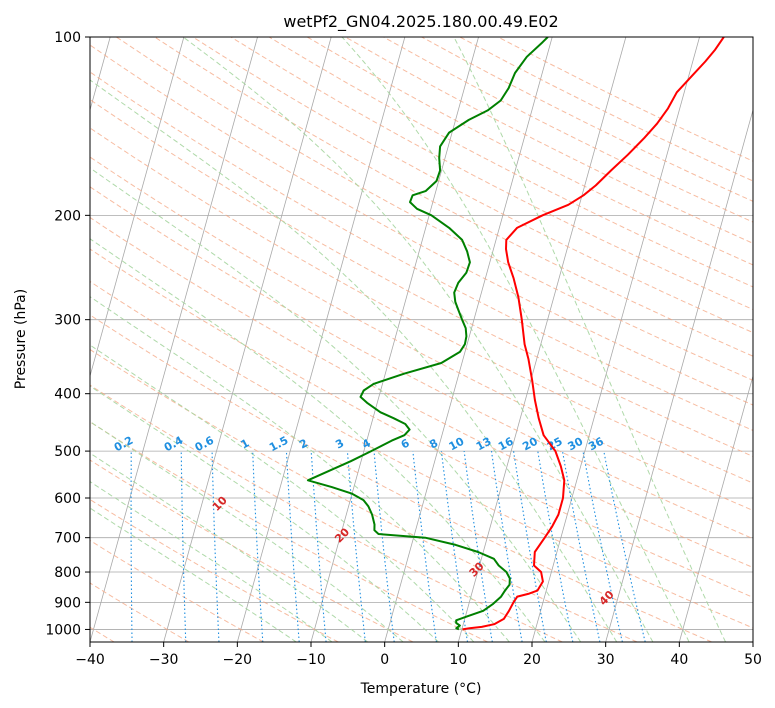 This screenshot has width=775, height=708. What do you see at coordinates (384, 660) in the screenshot?
I see `x-tick-label: 0` at bounding box center [384, 660].